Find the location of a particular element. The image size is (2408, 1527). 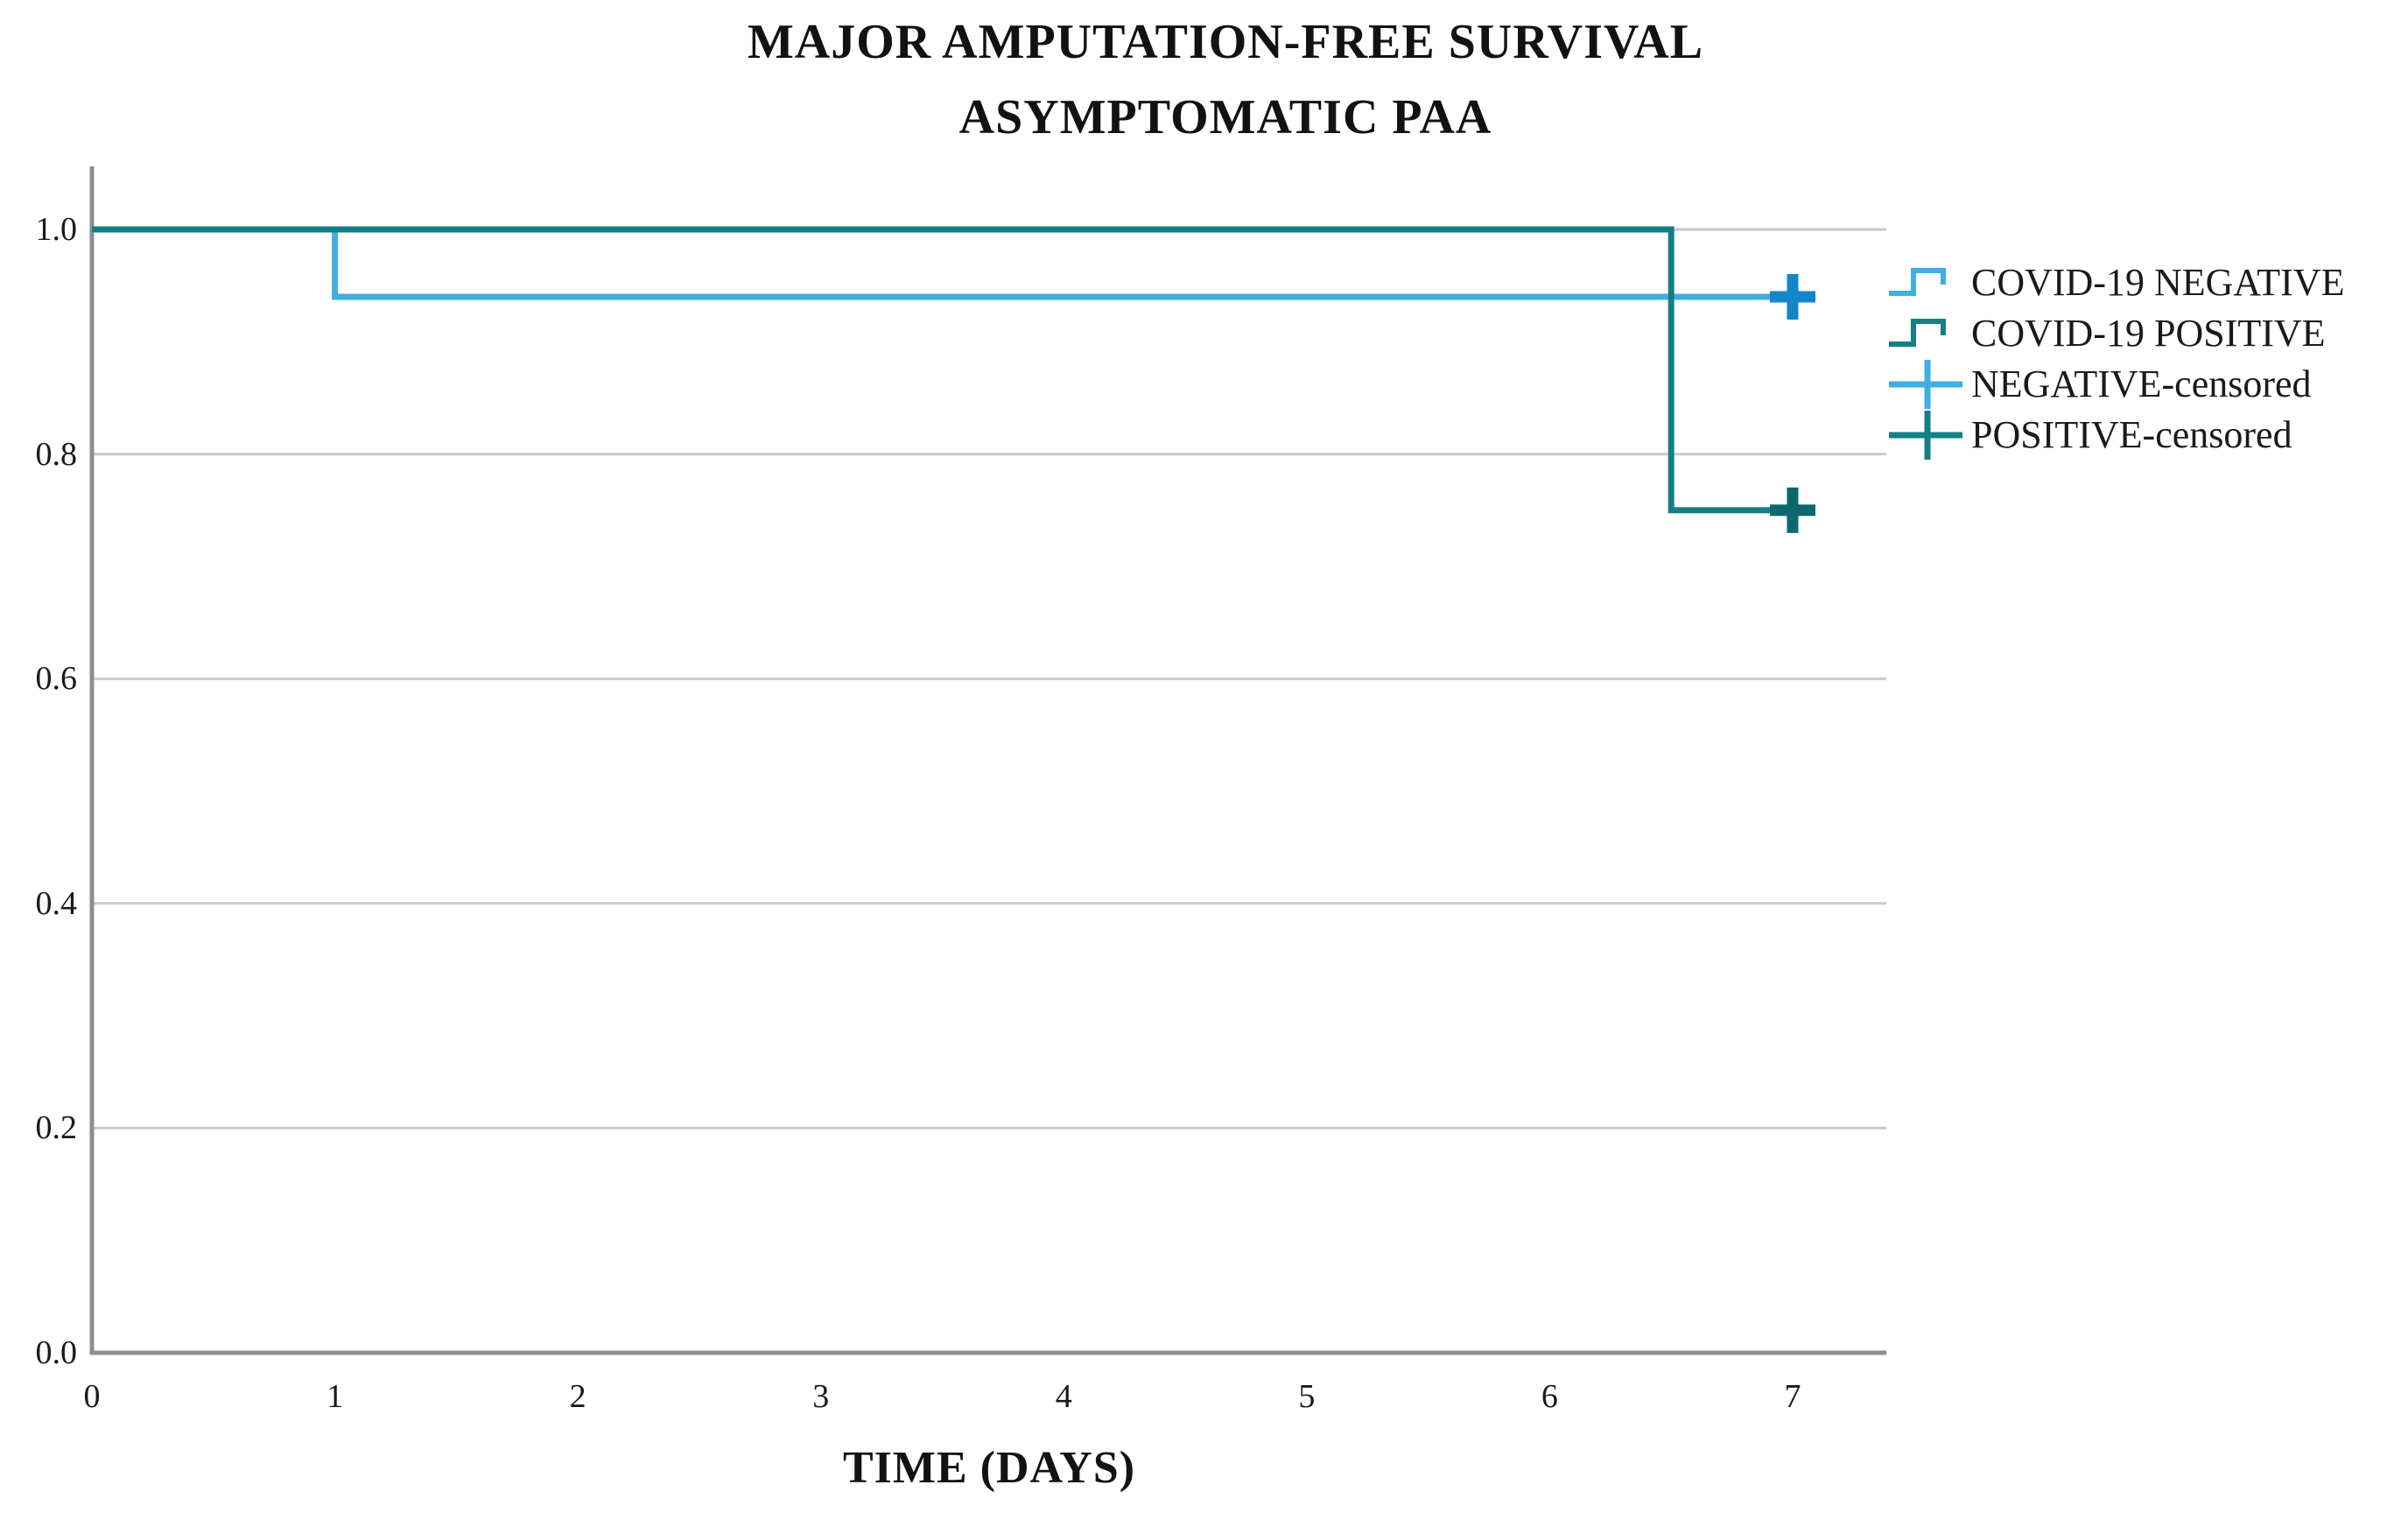

x-tick-label: 0 is located at coordinates (92, 1396).